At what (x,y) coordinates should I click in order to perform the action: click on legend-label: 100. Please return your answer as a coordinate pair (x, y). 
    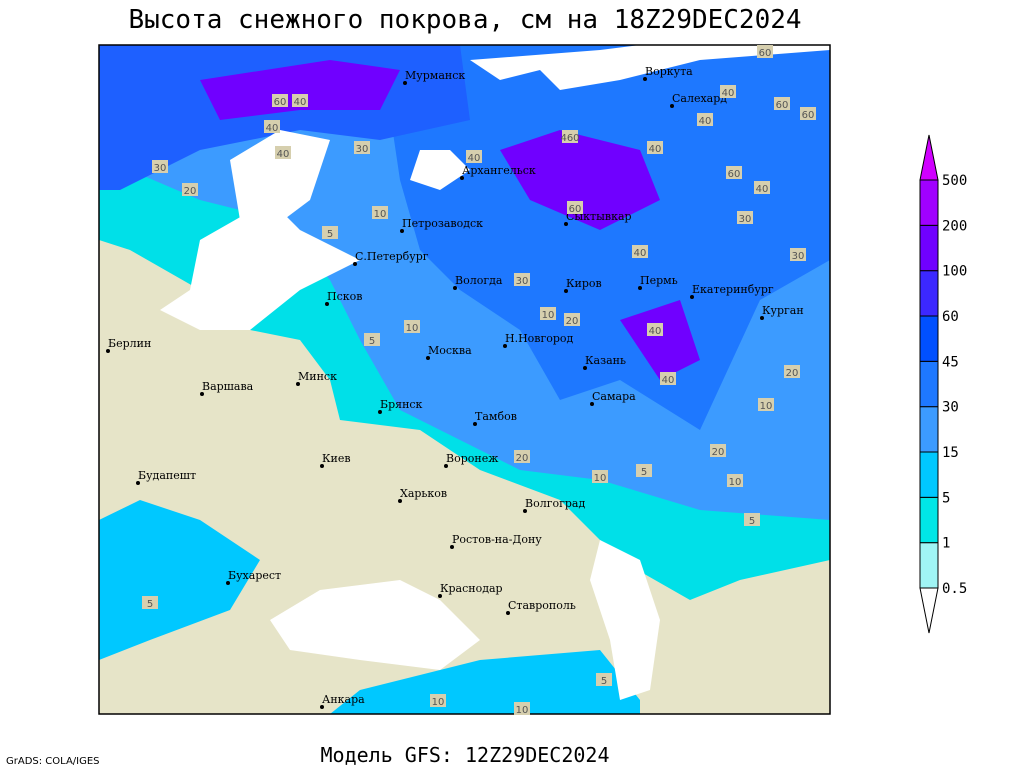
    Looking at the image, I should click on (954, 272).